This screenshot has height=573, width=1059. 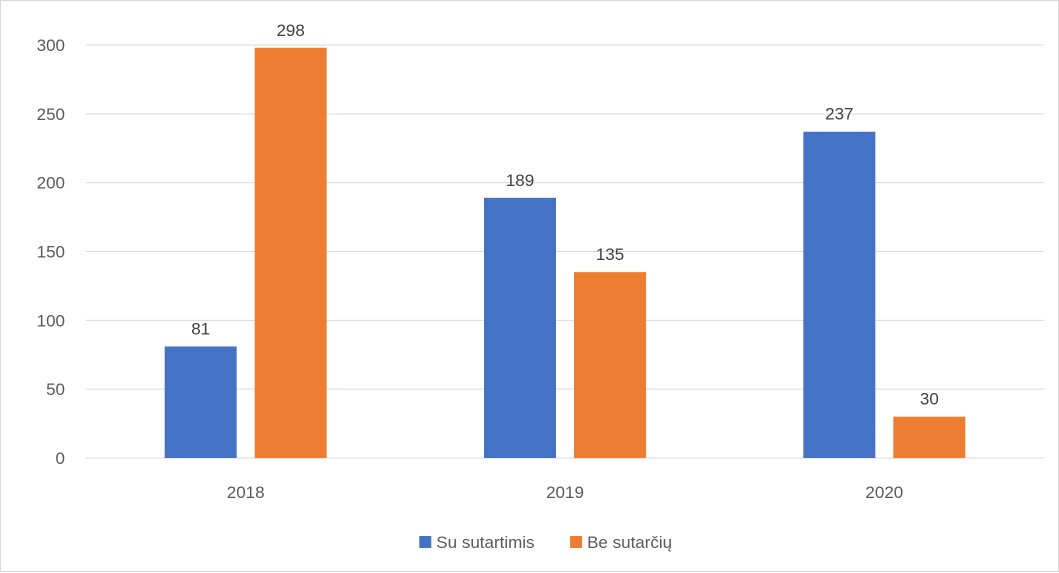 What do you see at coordinates (51, 183) in the screenshot?
I see `y-tick-label-200: 200` at bounding box center [51, 183].